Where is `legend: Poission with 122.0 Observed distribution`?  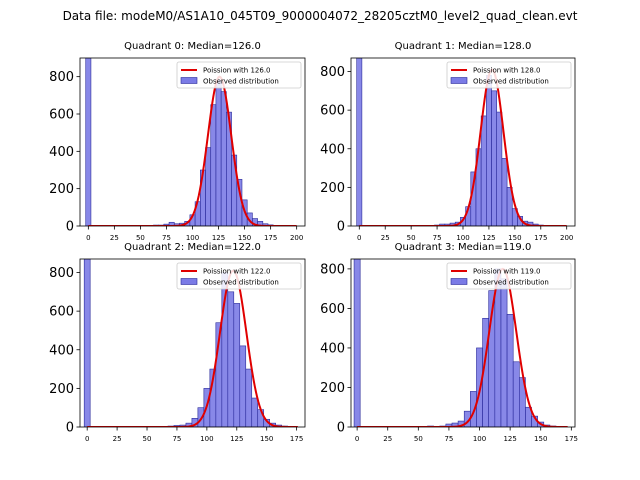 legend: Poission with 122.0 Observed distribution is located at coordinates (239, 276).